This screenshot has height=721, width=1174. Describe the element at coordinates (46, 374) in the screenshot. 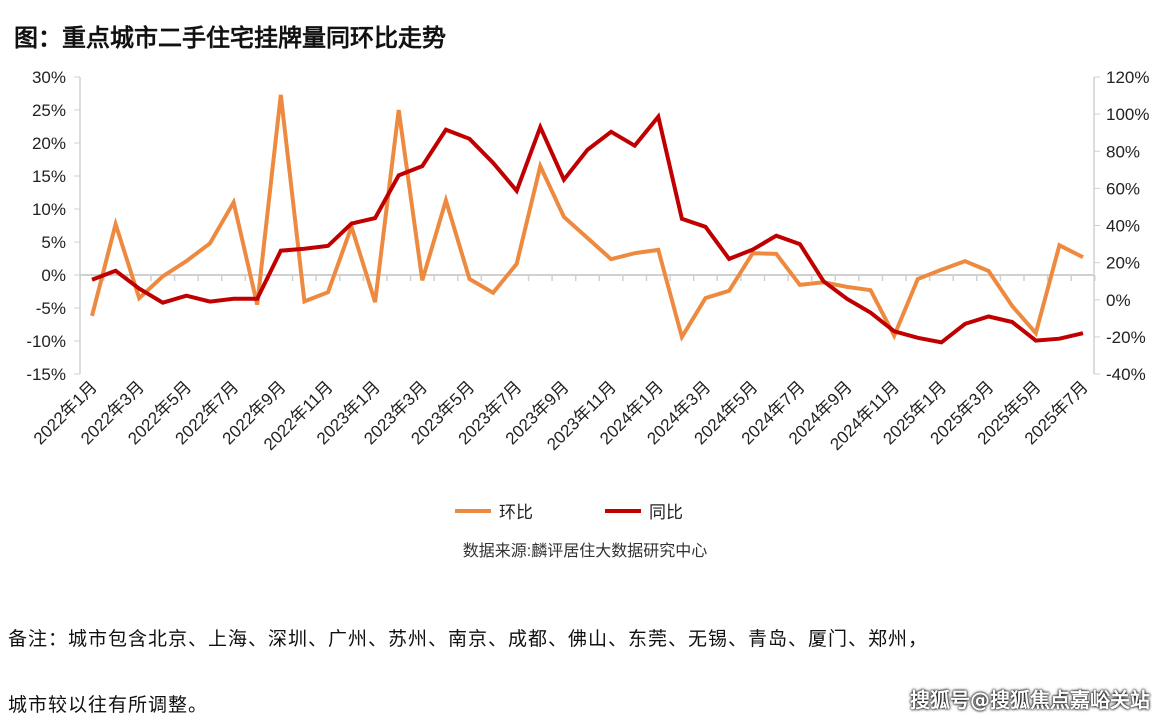

I see `left-axis-tick-label: -15%` at that location.